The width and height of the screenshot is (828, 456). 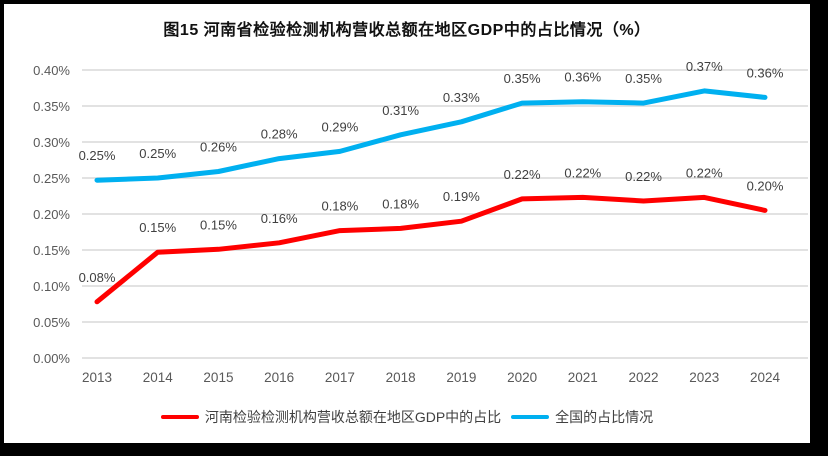 I want to click on y-axis-tick-label: 0.10%, so click(x=51, y=286).